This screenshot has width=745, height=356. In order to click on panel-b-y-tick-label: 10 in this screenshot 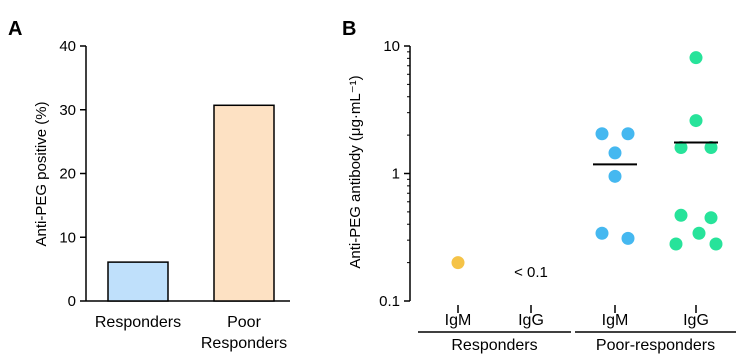, I will do `click(391, 46)`.